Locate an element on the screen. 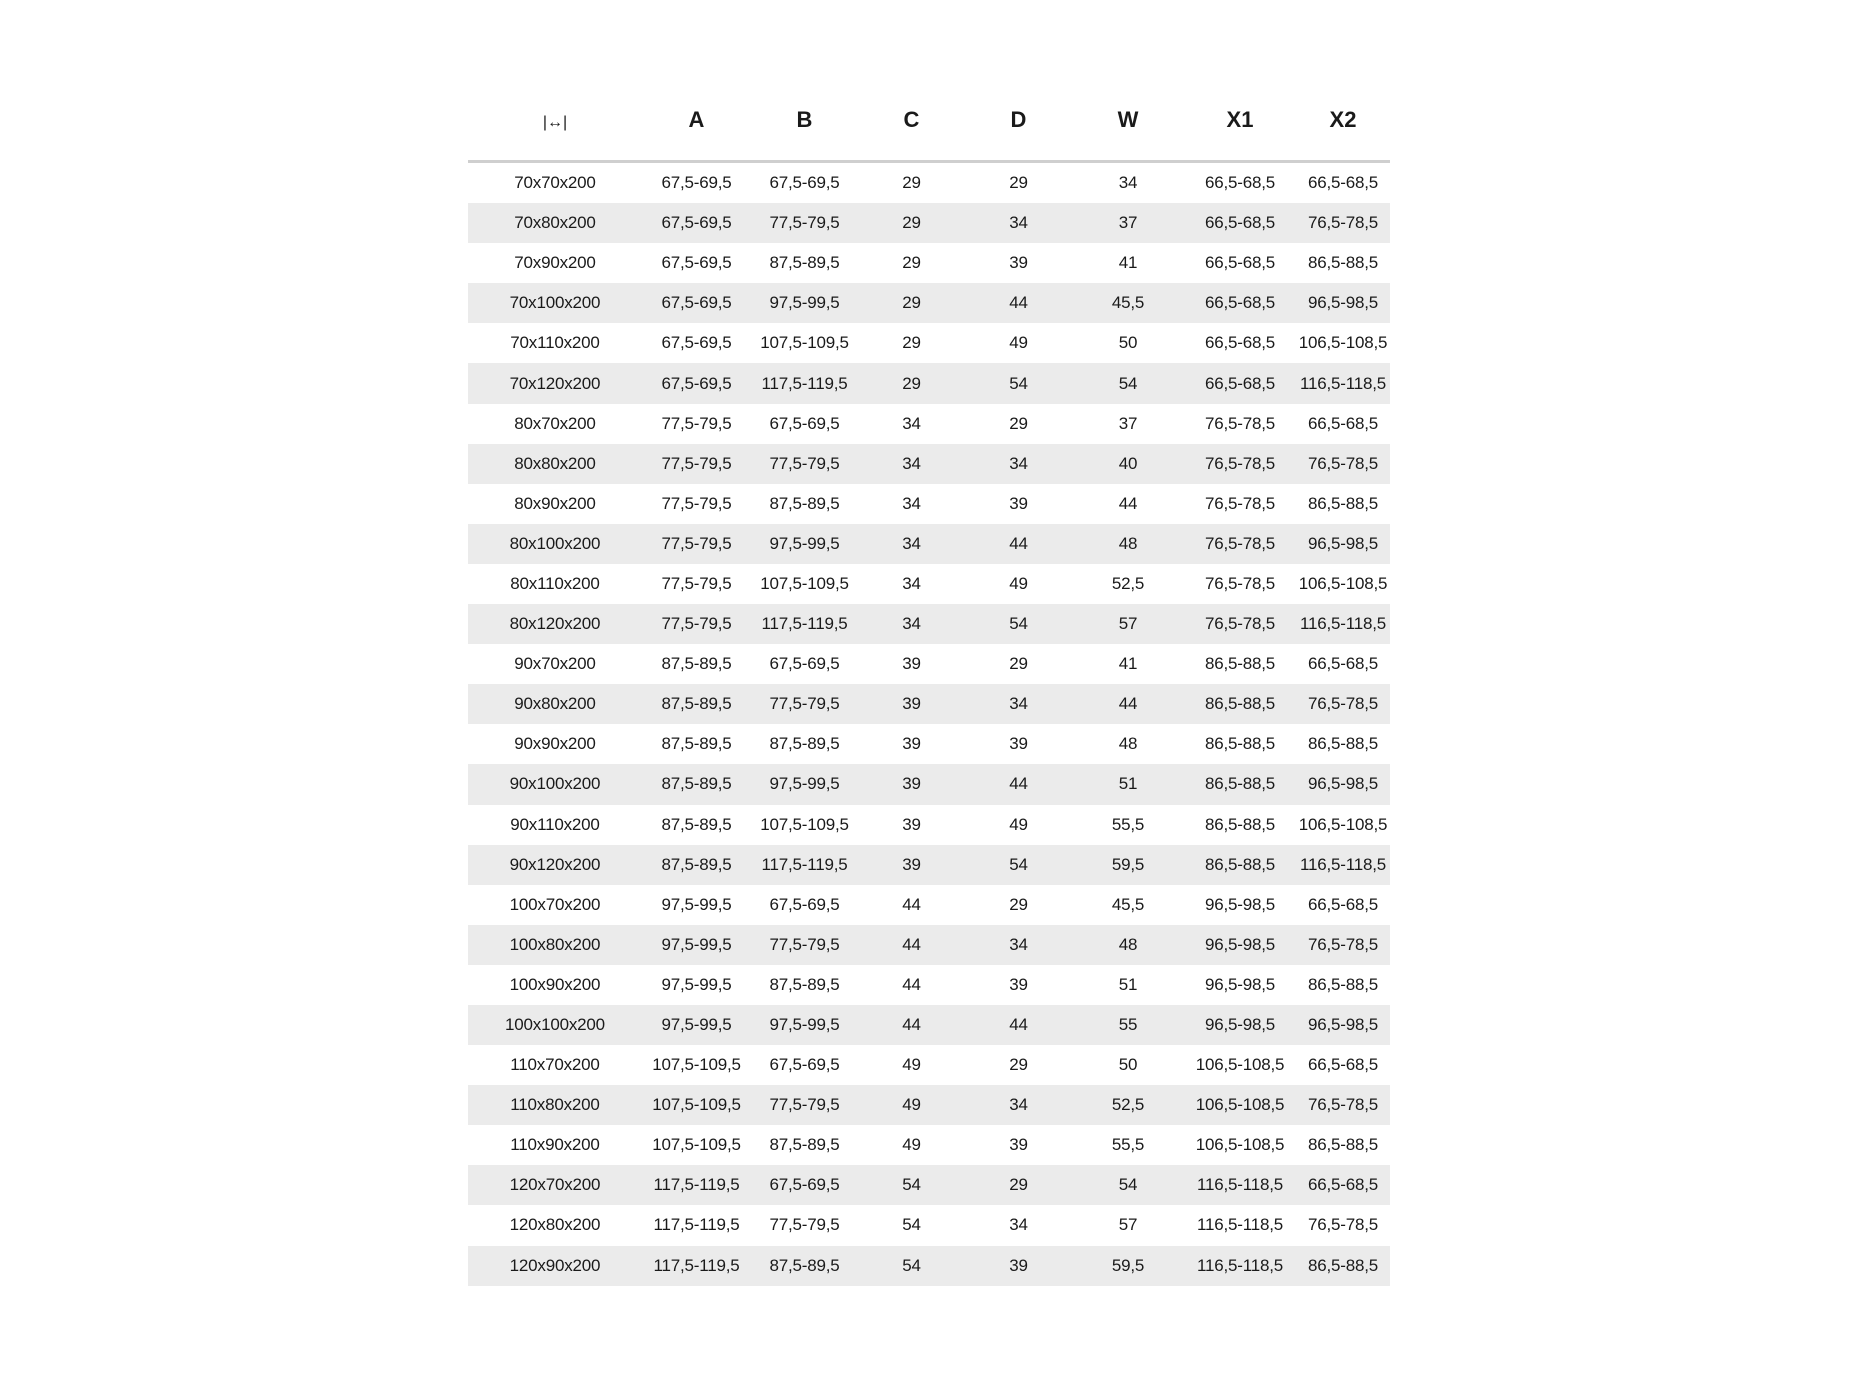  cell-size: 80x90x200 is located at coordinates (555, 503).